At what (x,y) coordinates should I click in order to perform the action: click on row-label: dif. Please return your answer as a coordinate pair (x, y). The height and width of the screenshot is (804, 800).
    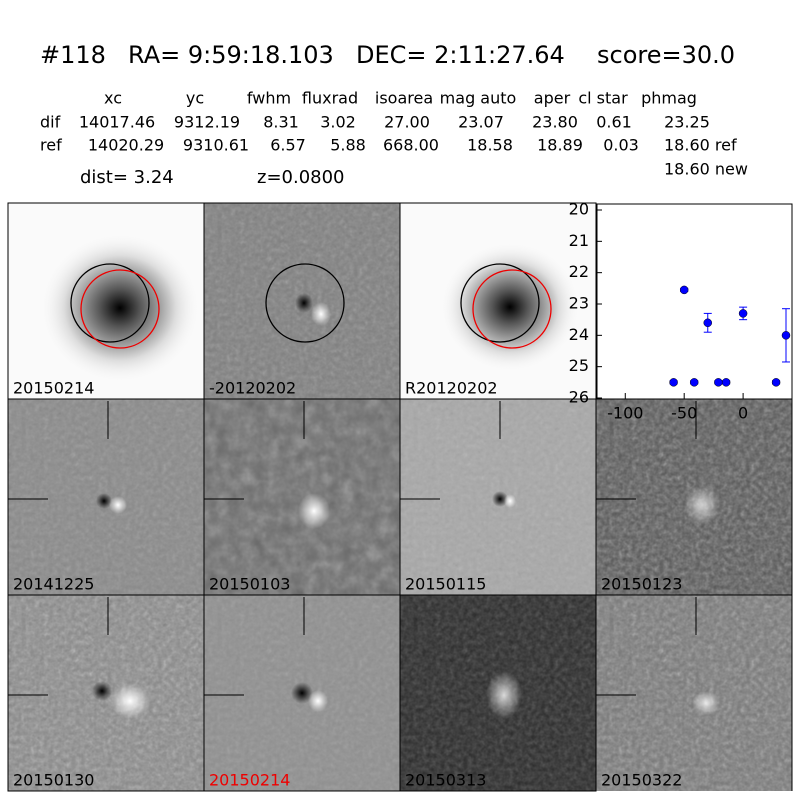
    Looking at the image, I should click on (50, 122).